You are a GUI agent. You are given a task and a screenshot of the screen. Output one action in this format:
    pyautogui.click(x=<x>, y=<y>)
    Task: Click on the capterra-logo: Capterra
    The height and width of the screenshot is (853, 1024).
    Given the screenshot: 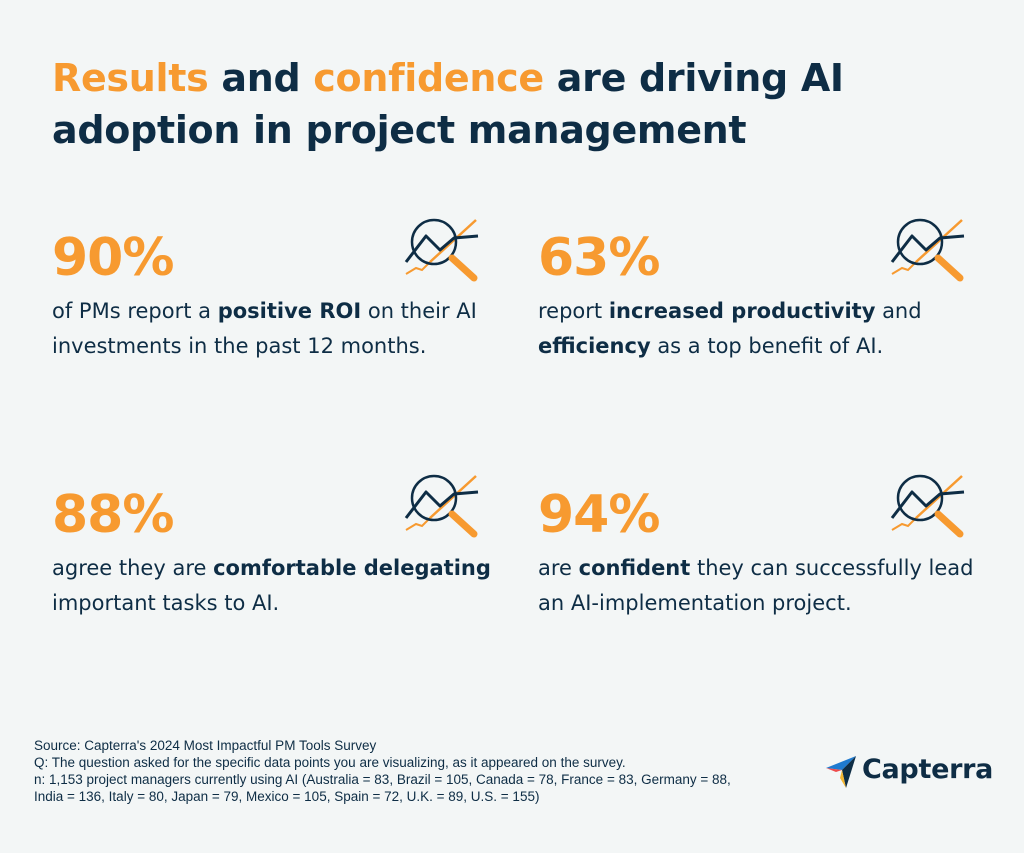 What is the action you would take?
    pyautogui.click(x=909, y=772)
    